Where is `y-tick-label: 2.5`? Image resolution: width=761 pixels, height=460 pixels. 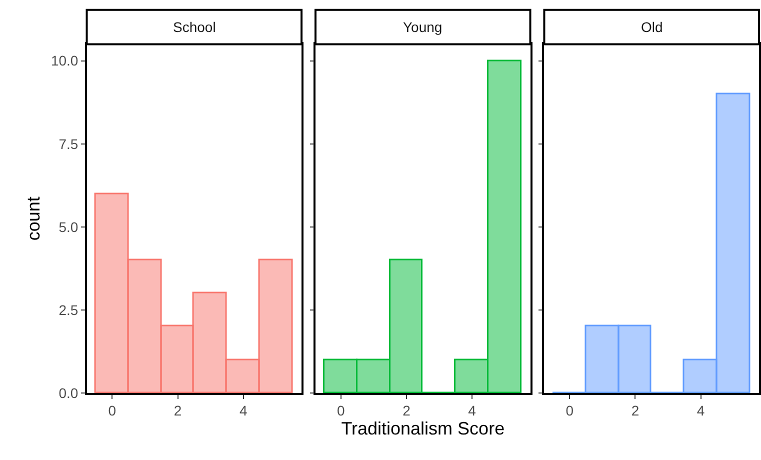
y-tick-label: 2.5 is located at coordinates (68, 310).